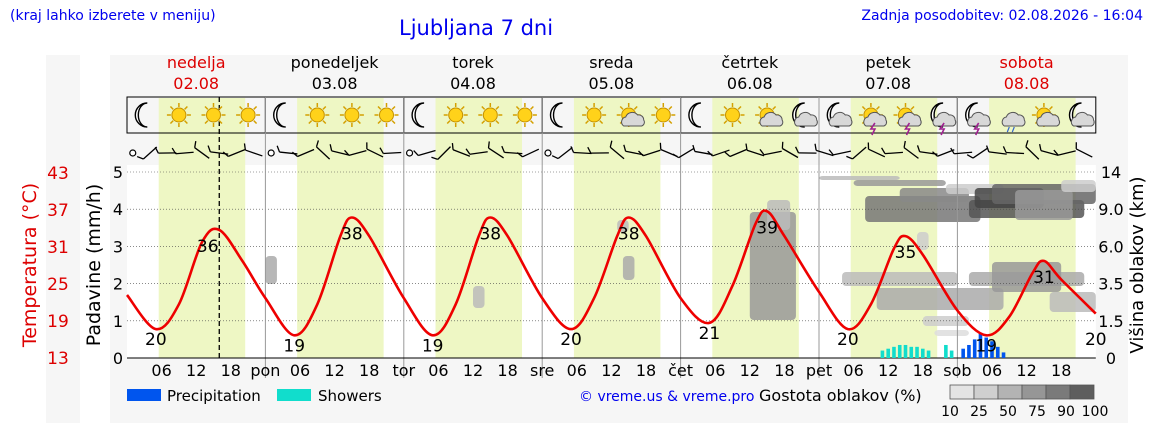  Describe the element at coordinates (58, 174) in the screenshot. I see `temperature-tick-label: 43` at that location.